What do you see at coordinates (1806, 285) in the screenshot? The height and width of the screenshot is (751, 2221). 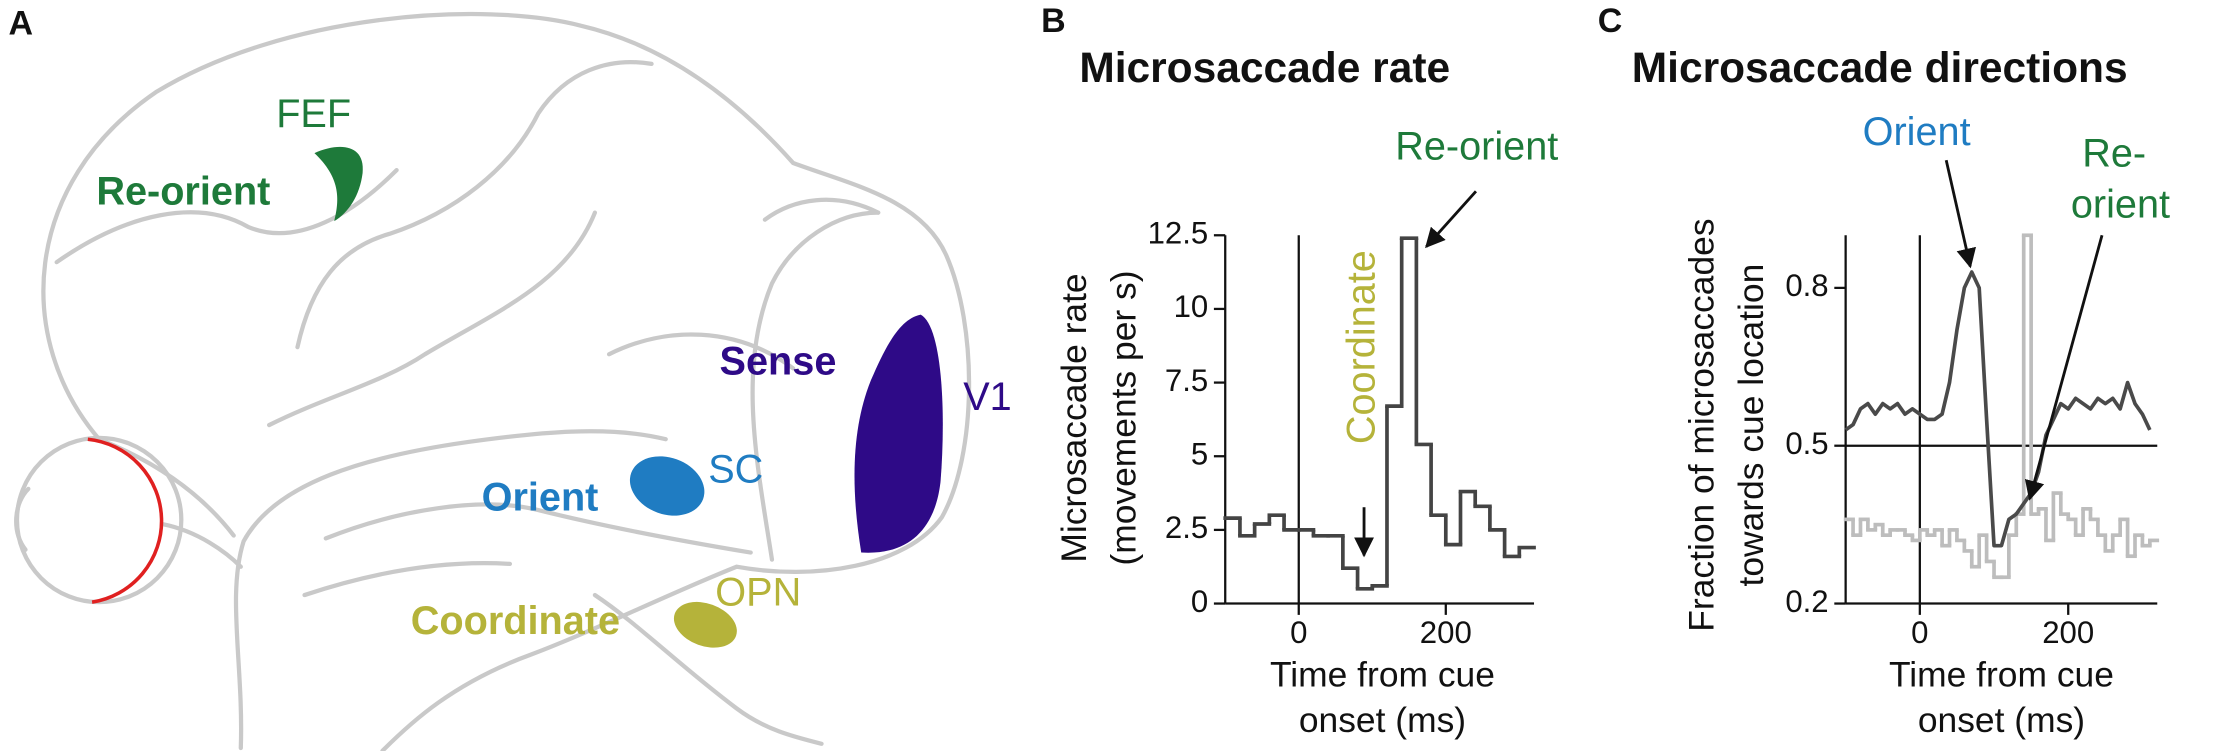 I see `y-tick-label: 0.8` at bounding box center [1806, 285].